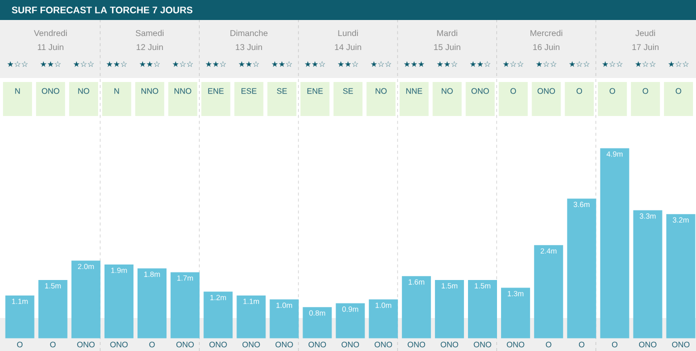  I want to click on text: Mercredi, so click(546, 33).